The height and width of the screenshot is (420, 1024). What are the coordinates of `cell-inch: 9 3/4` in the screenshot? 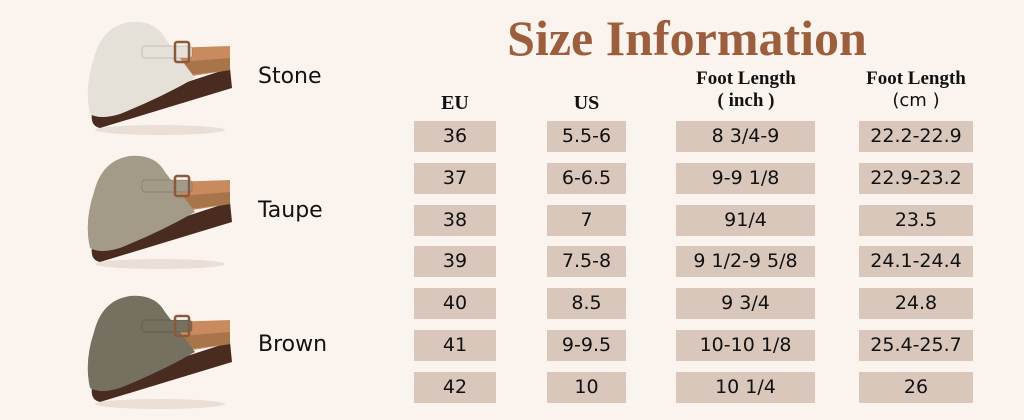 It's located at (745, 304).